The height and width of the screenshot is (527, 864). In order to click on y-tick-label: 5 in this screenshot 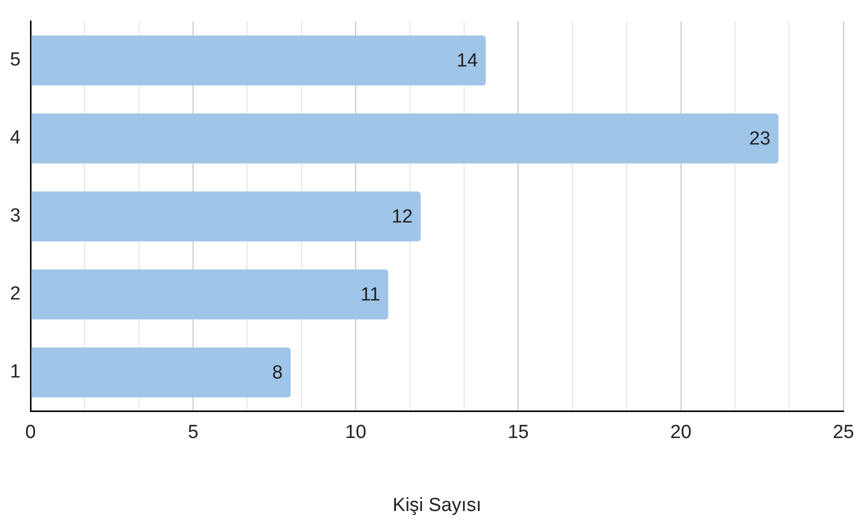, I will do `click(15, 60)`.